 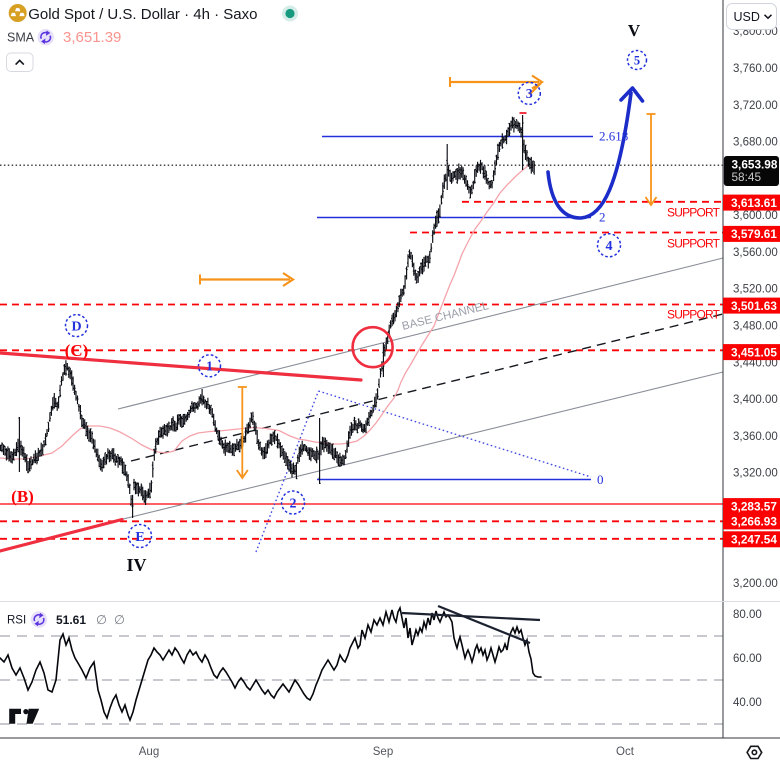 What do you see at coordinates (755, 106) in the screenshot?
I see `svg-text: 3,720.00` at bounding box center [755, 106].